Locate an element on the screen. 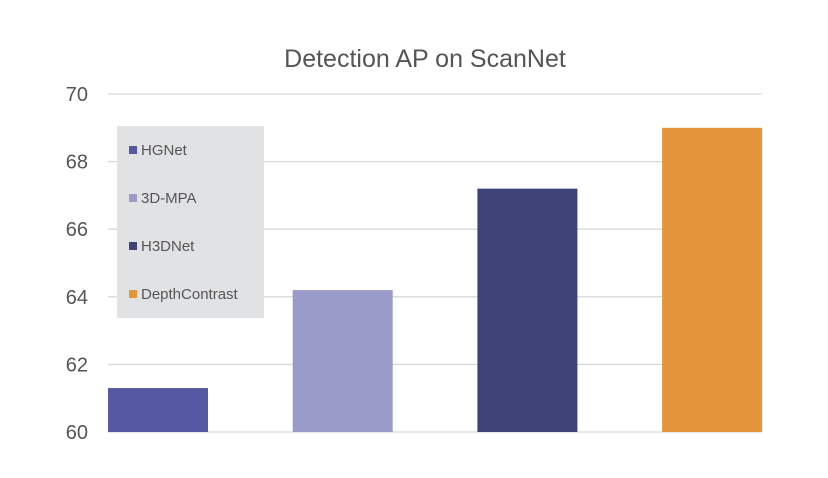 The image size is (828, 478). legend-label: HGNet is located at coordinates (164, 150).